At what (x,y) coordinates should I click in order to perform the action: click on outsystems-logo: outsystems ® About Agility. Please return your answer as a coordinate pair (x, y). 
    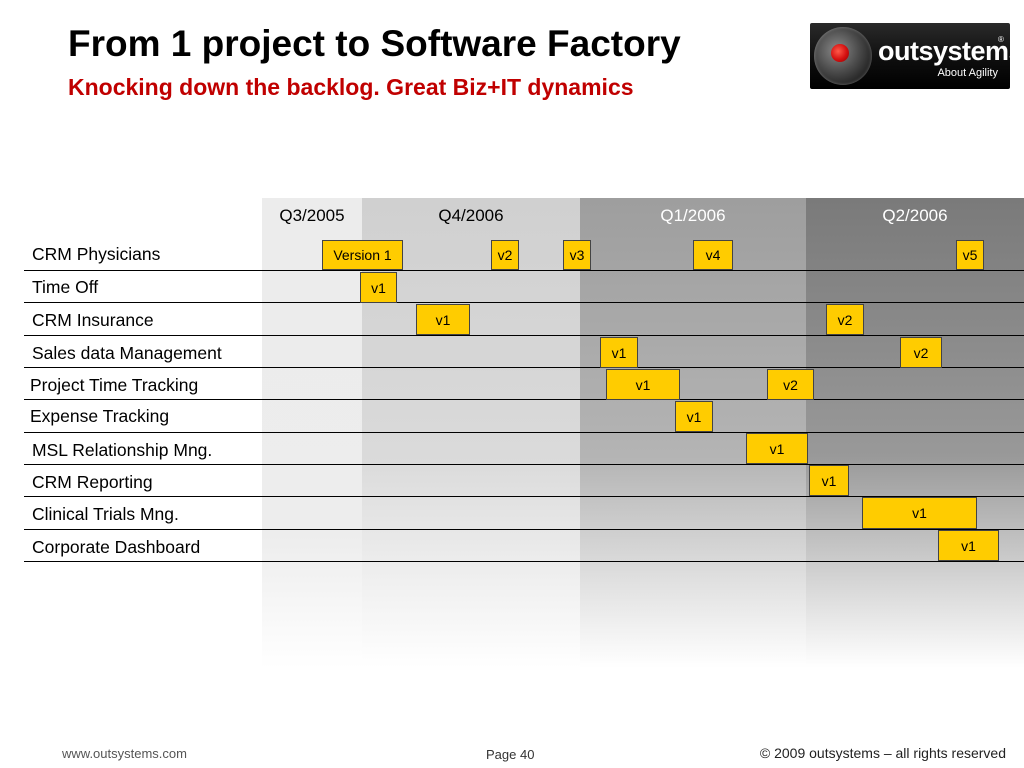
    Looking at the image, I should click on (910, 56).